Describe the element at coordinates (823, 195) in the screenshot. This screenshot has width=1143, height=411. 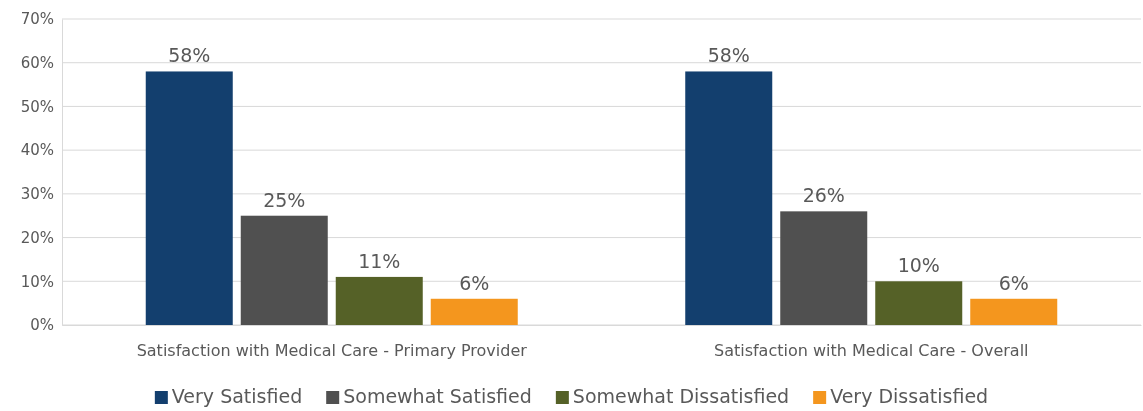
I see `data-label: 26%` at that location.